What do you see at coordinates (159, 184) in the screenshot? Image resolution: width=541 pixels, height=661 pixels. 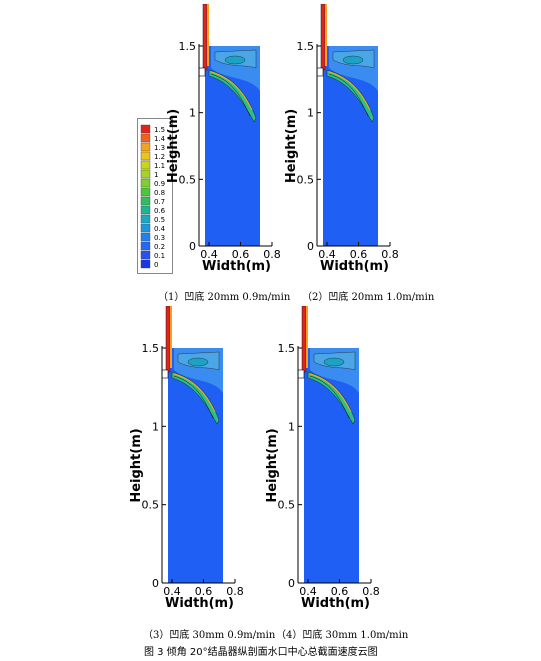 I see `legend-label: 0.9` at bounding box center [159, 184].